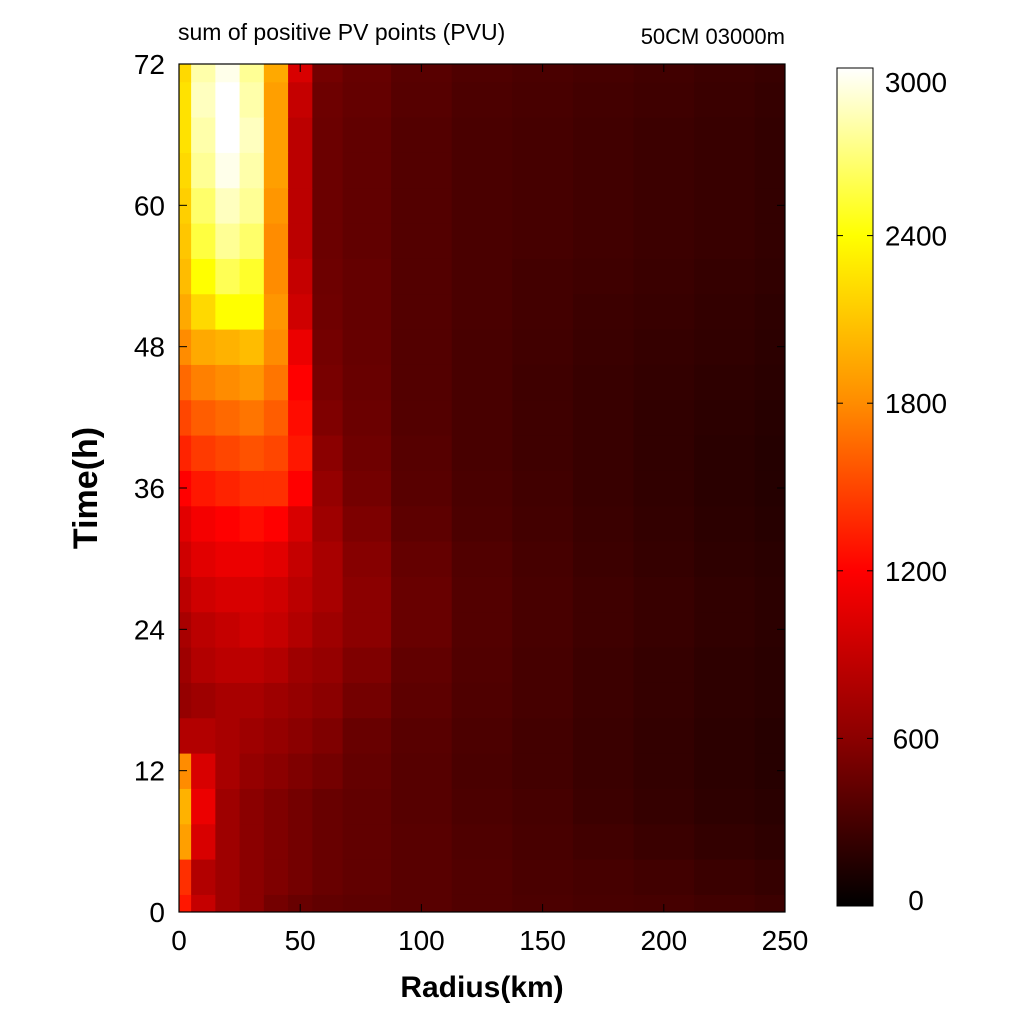  Describe the element at coordinates (341, 32) in the screenshot. I see `chart-title: sum of positive PV points (PVU)` at that location.